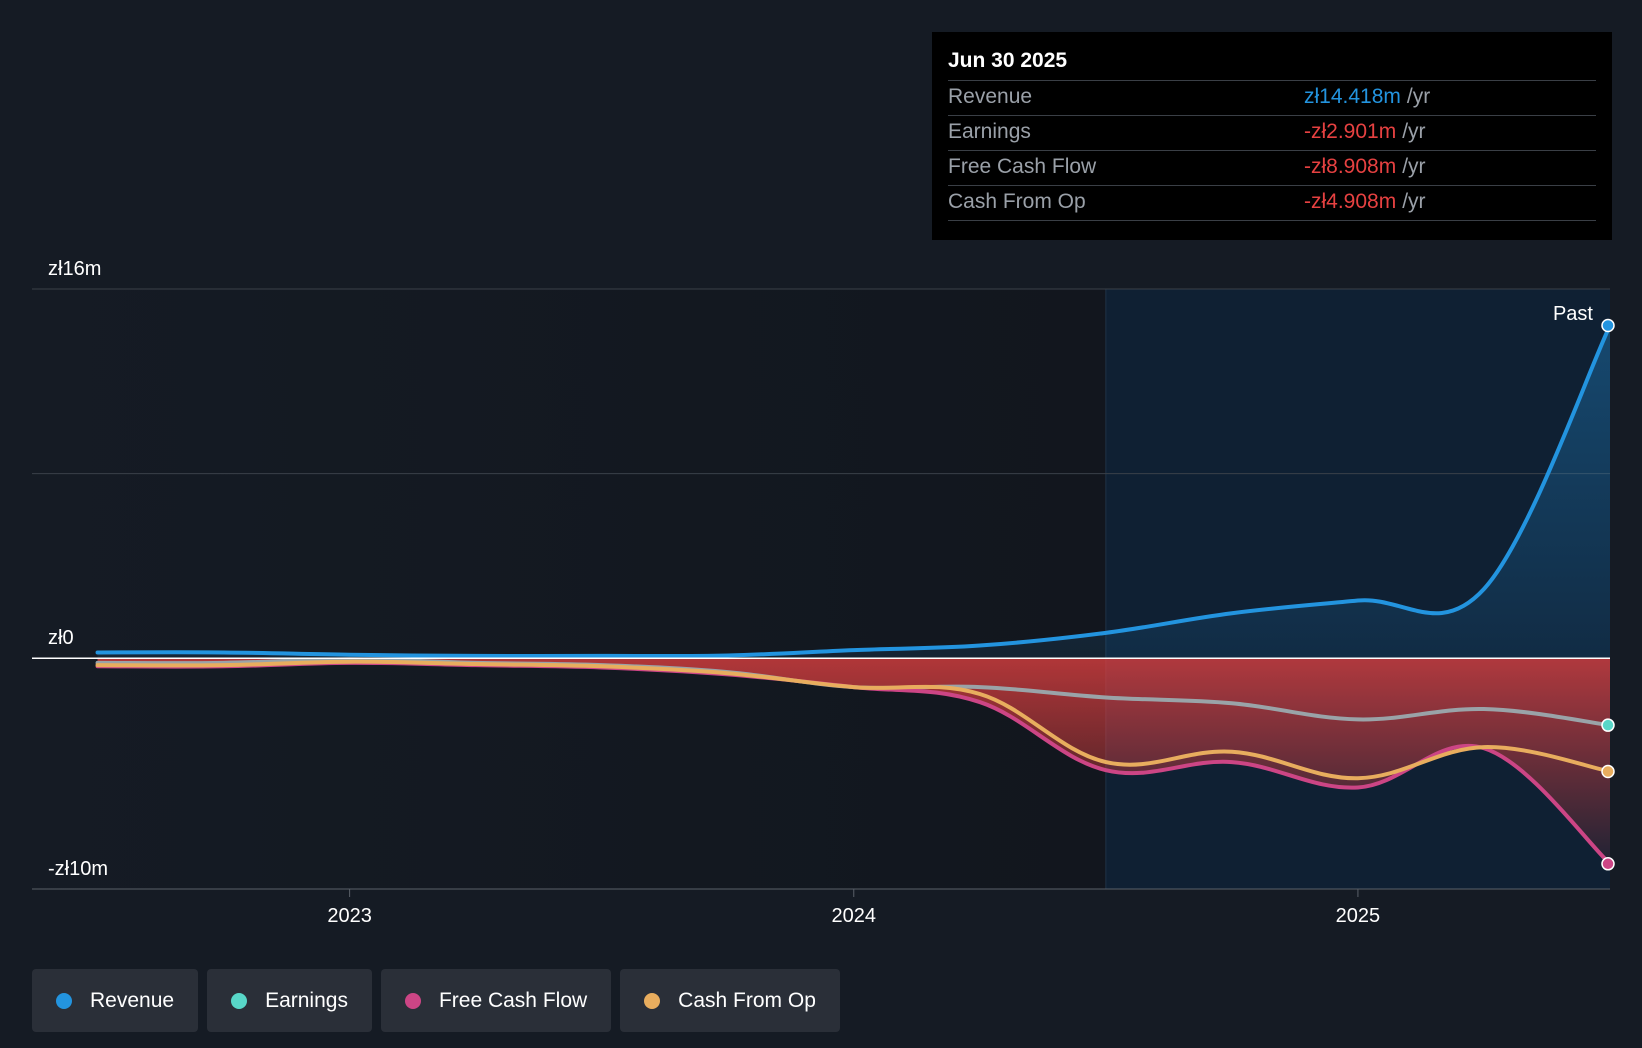  I want to click on tooltip-label: Cash From Op, so click(1017, 201).